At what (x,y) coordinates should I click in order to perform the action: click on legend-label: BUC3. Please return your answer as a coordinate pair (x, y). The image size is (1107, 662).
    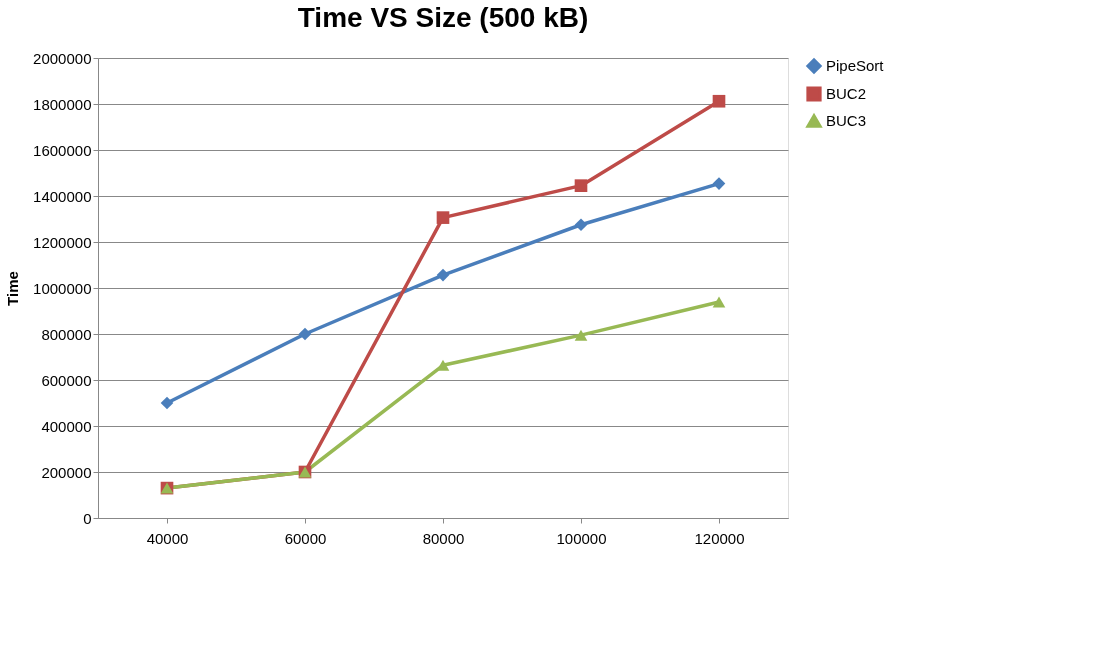
    Looking at the image, I should click on (846, 120).